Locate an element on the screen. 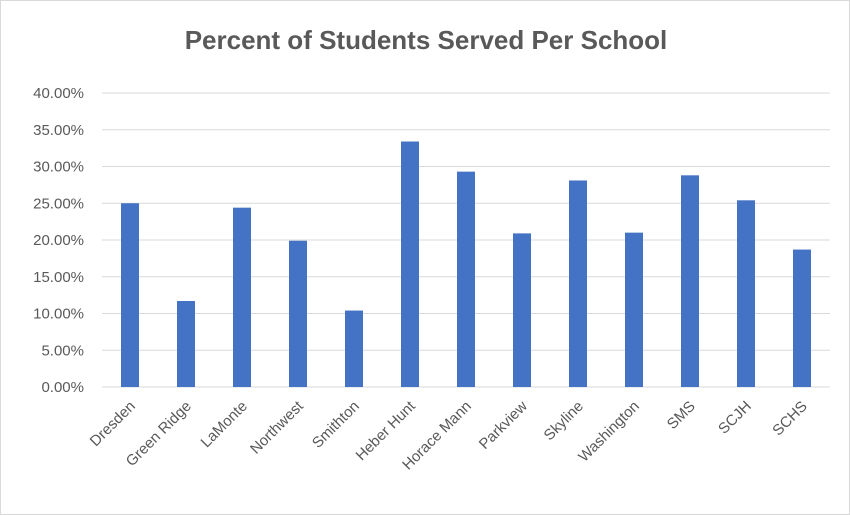 The image size is (850, 515). y-tick-label: 5.00% is located at coordinates (62, 350).